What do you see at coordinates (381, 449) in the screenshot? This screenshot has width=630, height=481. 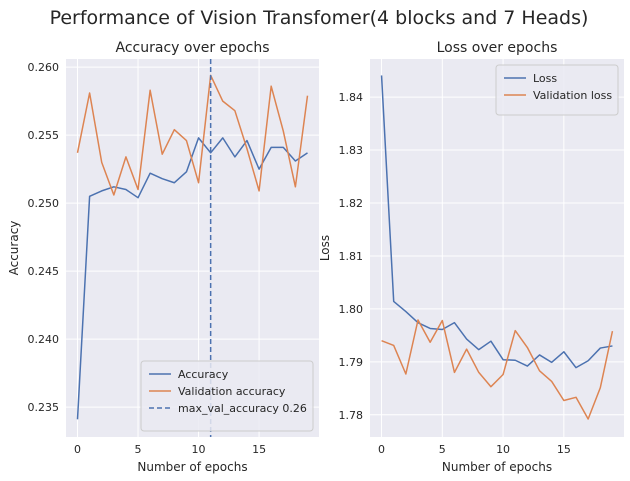 I see `loss-x-tick-label: 0` at bounding box center [381, 449].